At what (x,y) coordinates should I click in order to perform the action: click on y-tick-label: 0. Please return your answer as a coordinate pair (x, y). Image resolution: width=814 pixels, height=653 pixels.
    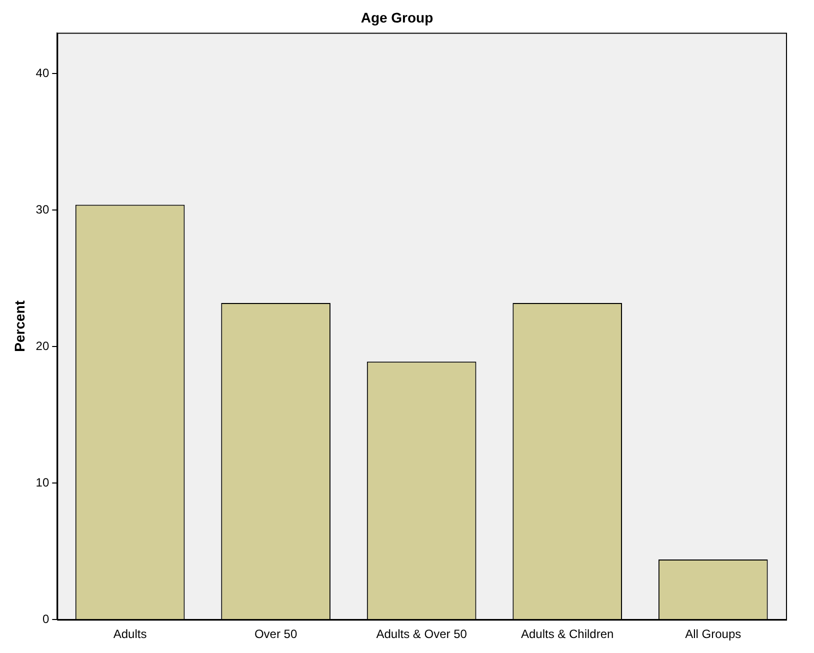
    Looking at the image, I should click on (46, 619).